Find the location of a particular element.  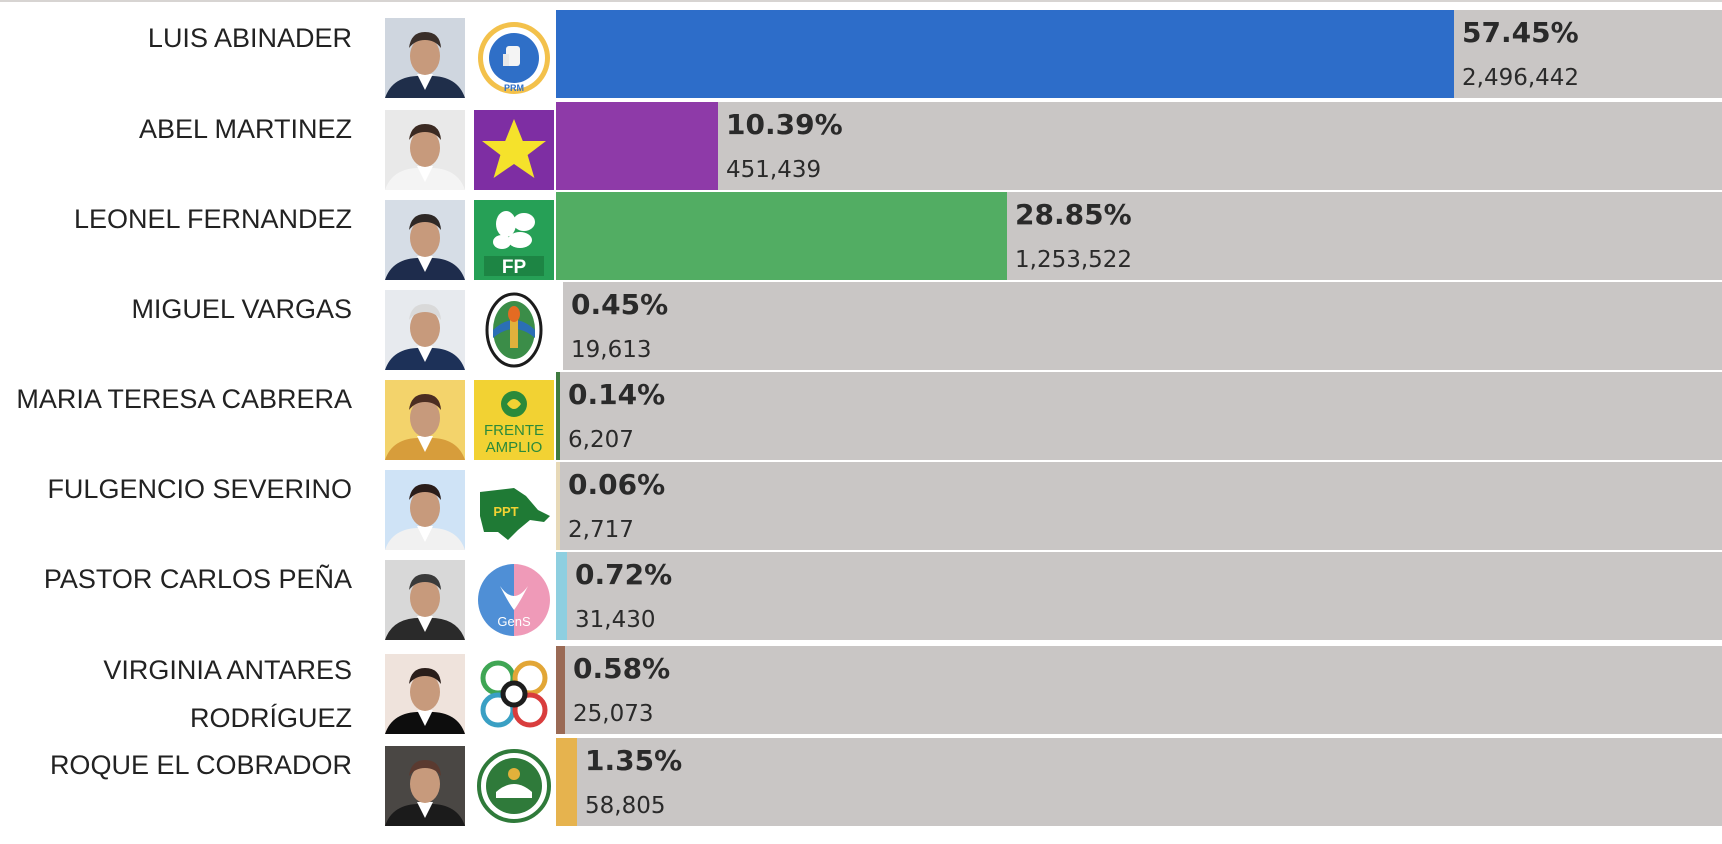

candidate-name-line: ABEL MARTINEZ is located at coordinates (245, 129).